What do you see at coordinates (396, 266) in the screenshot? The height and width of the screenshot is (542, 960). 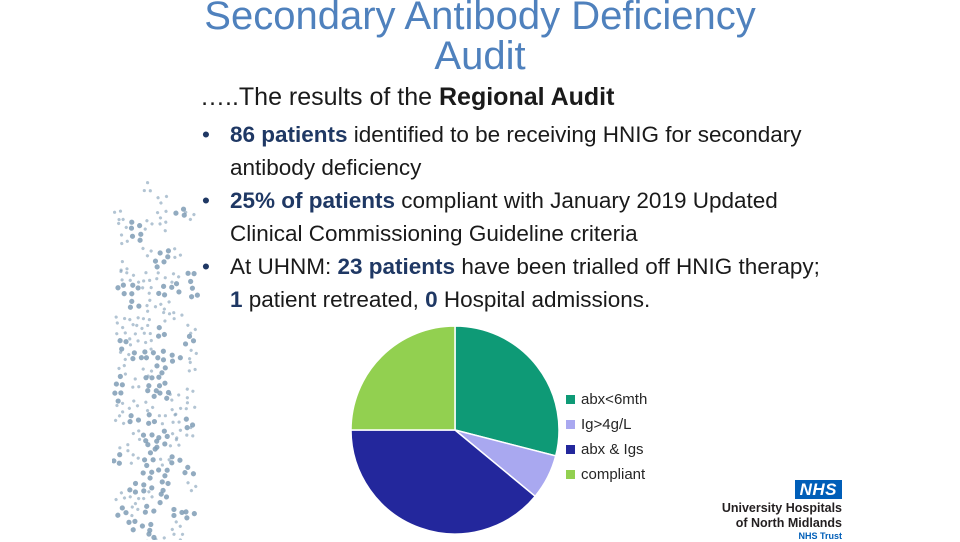 I see `bullet-highlight: 23 patients` at bounding box center [396, 266].